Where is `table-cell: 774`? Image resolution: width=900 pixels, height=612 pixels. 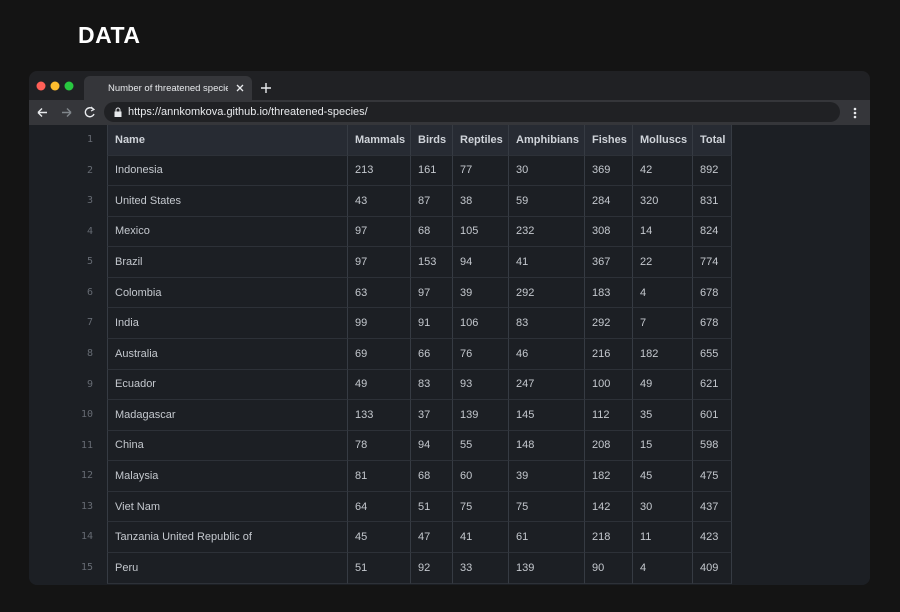
table-cell: 774 is located at coordinates (712, 262).